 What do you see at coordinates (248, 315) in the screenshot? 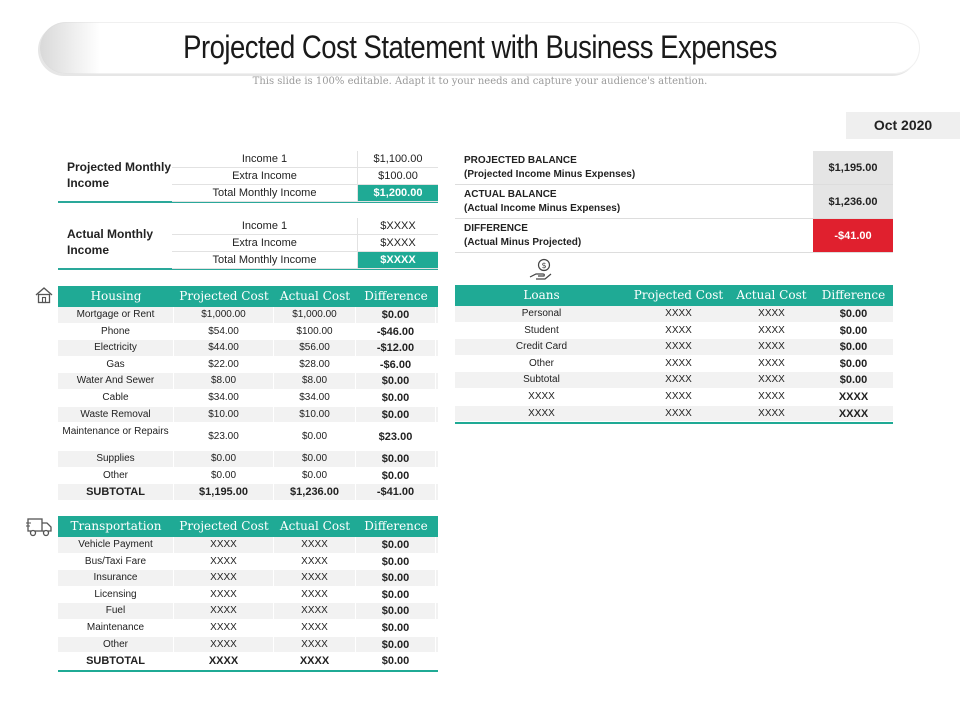
I see `table-row: Mortgage or Rent $1,000.00 $1,000.00 $0.00` at bounding box center [248, 315].